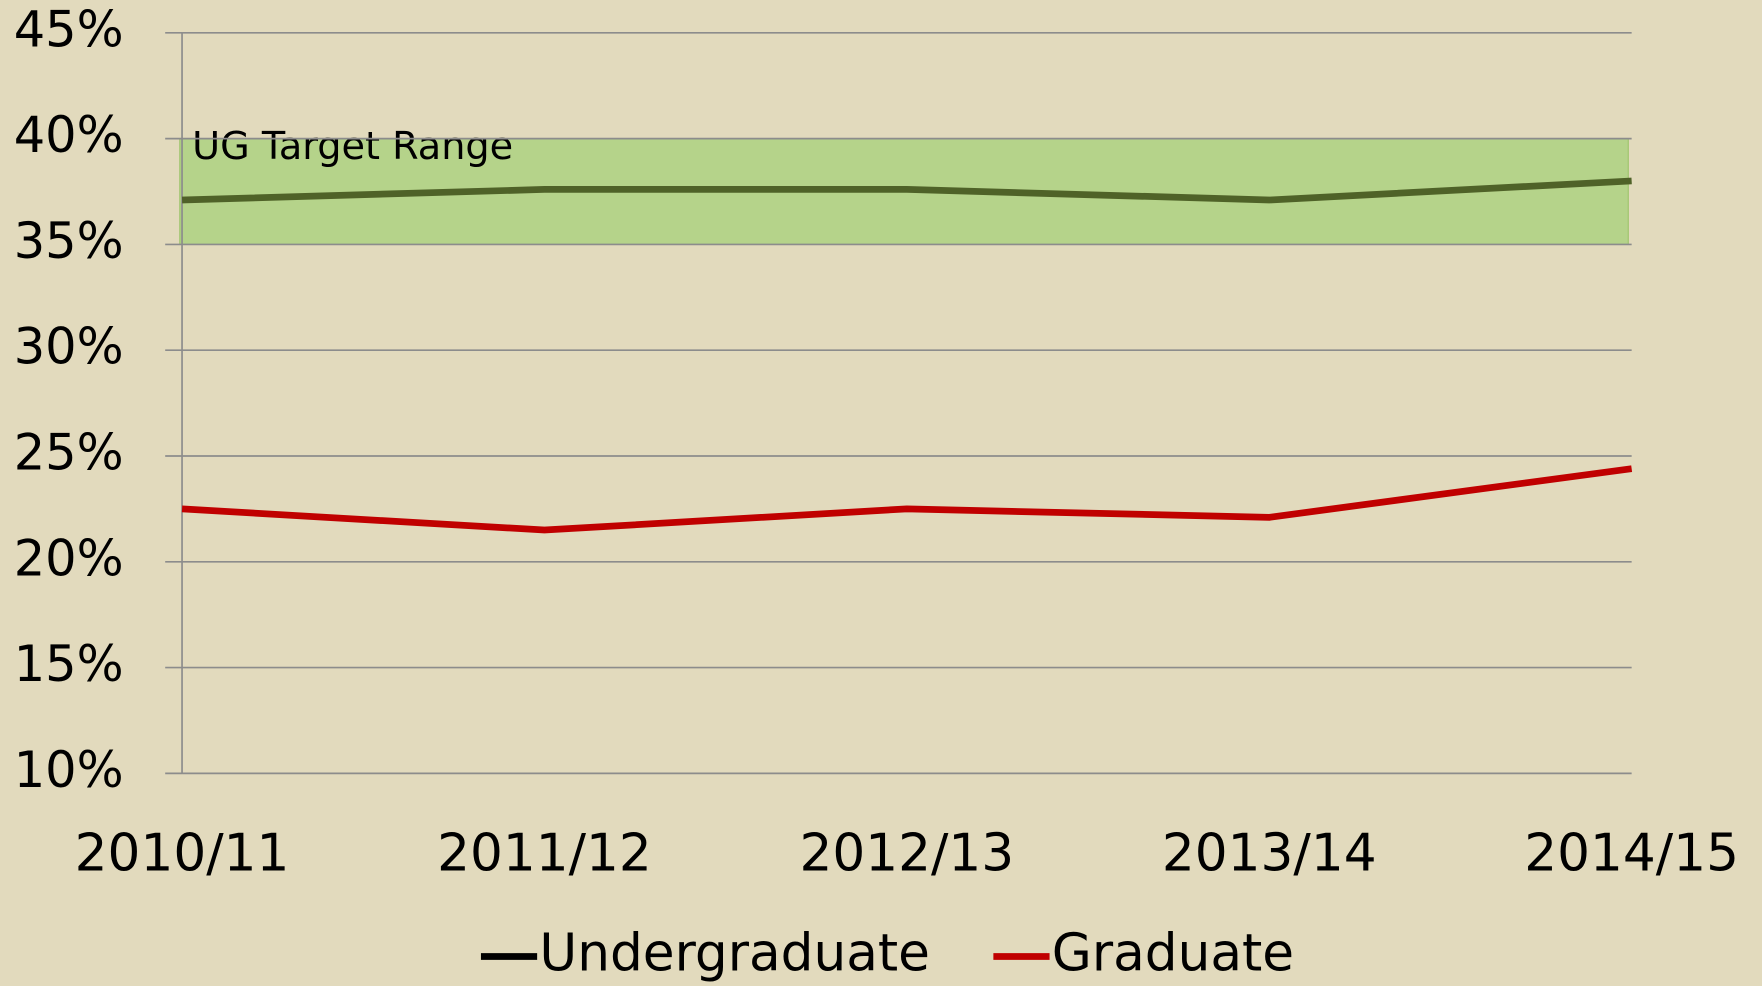 Image resolution: width=1762 pixels, height=986 pixels. I want to click on y-tick-label: 20%, so click(69, 558).